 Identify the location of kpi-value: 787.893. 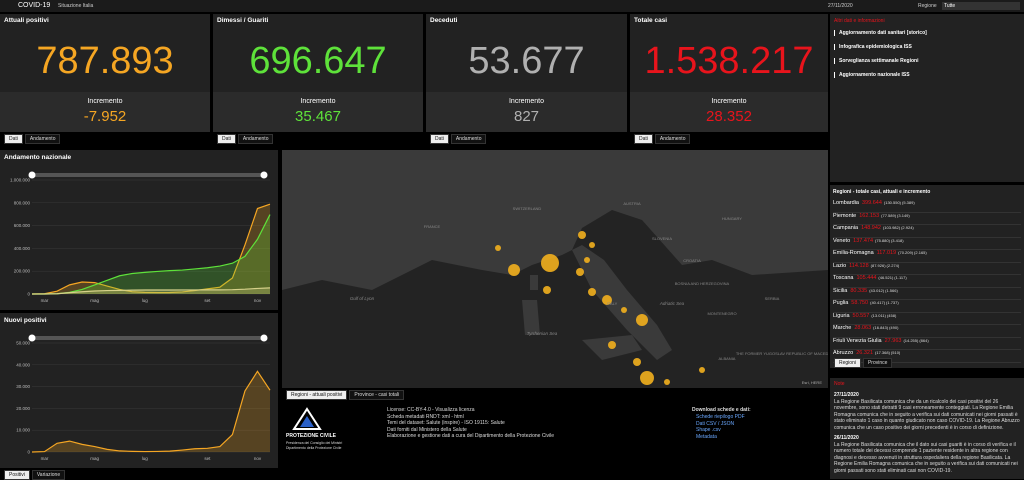
(105, 61).